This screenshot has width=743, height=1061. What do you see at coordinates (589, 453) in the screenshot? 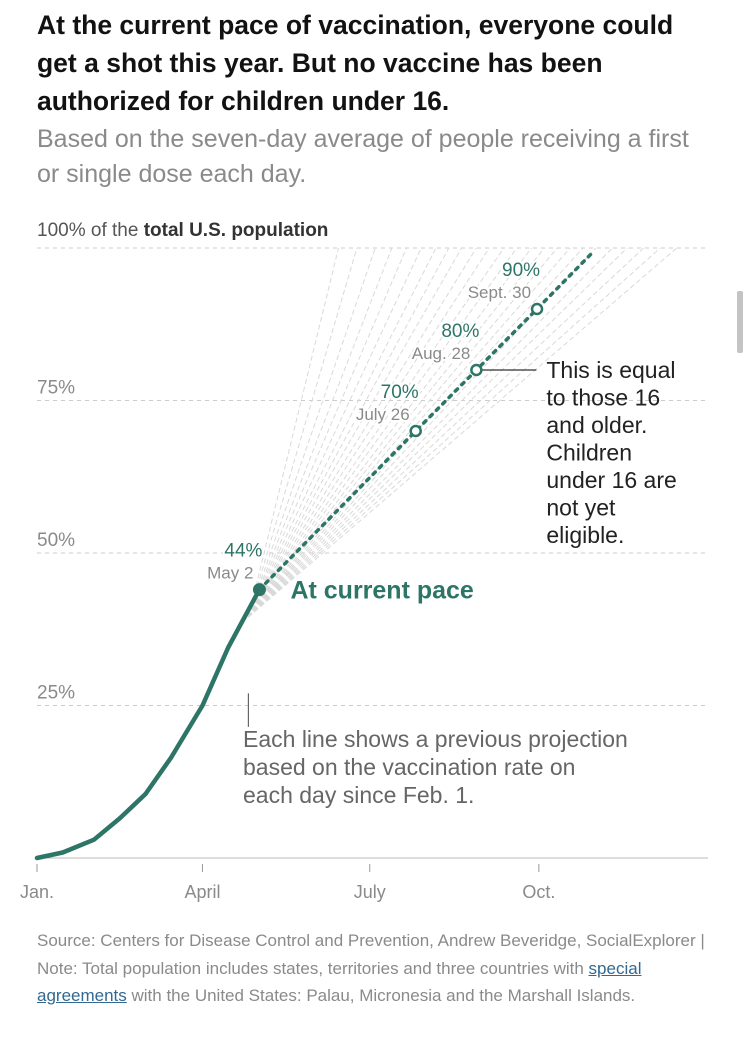
I see `equal-note-line: Children` at bounding box center [589, 453].